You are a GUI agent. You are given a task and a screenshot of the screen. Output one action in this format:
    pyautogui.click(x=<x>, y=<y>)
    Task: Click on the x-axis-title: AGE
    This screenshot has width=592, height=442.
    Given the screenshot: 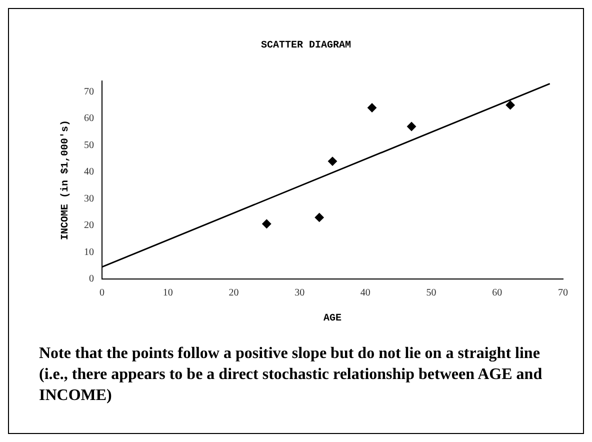 What is the action you would take?
    pyautogui.click(x=332, y=319)
    